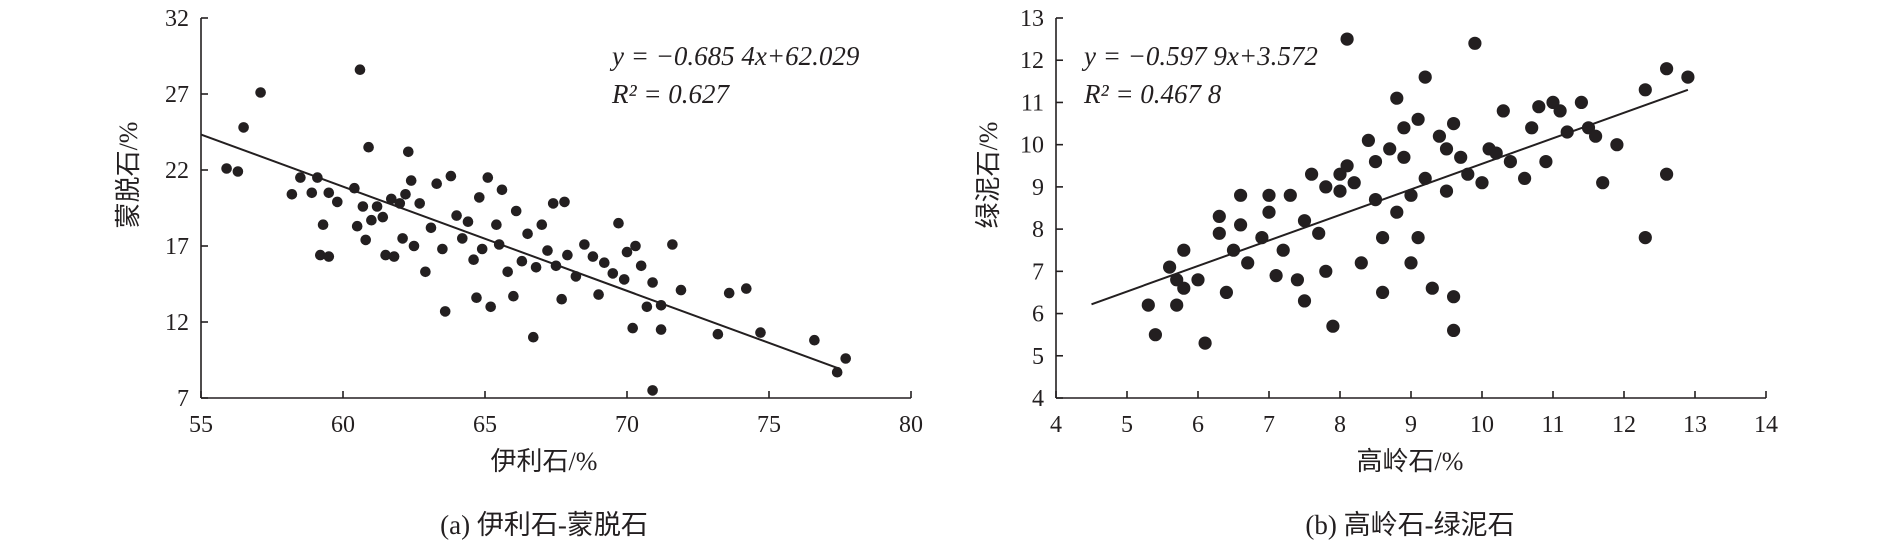 This screenshot has width=1890, height=543. What do you see at coordinates (1269, 425) in the screenshot?
I see `x-tick-label: 7` at bounding box center [1269, 425].